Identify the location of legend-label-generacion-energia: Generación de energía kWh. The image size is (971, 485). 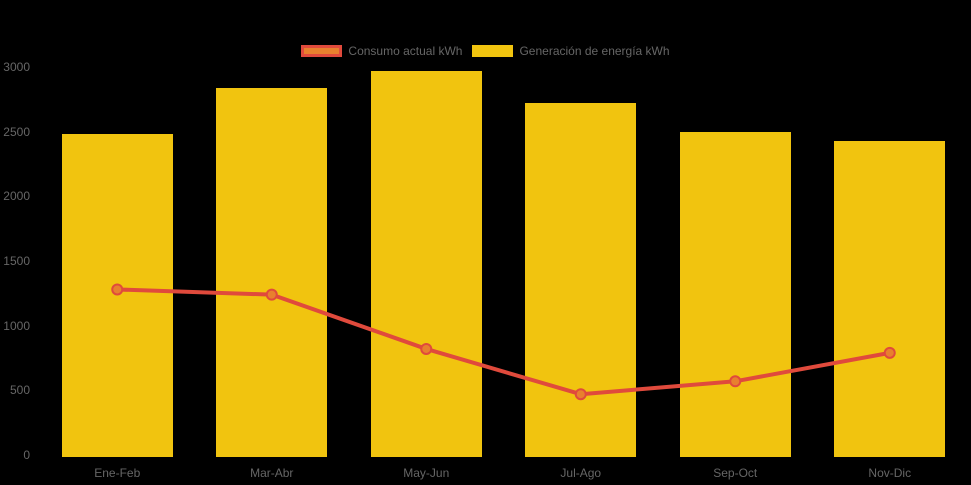
(594, 51).